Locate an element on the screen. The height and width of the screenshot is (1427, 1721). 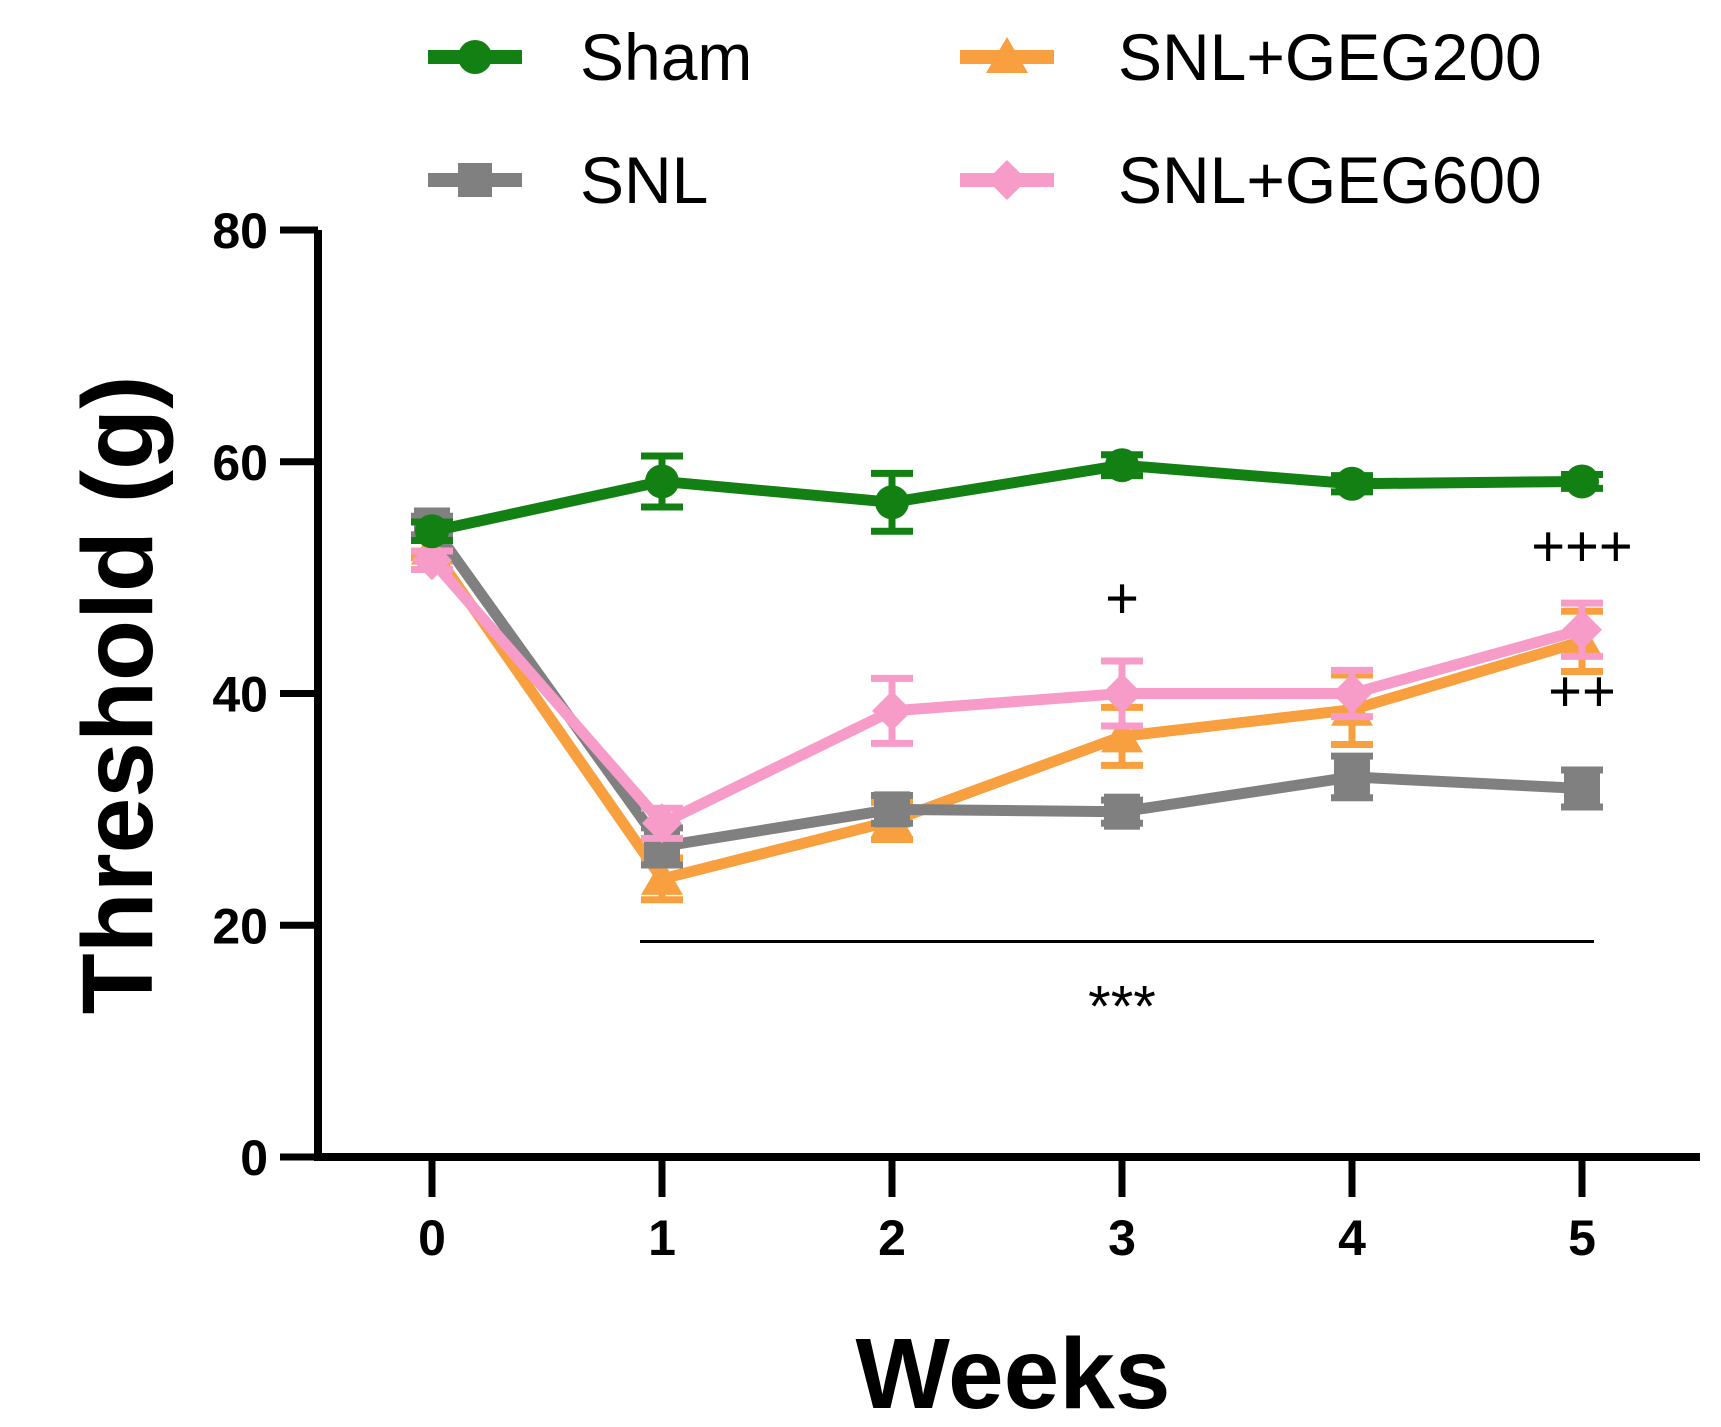
legend-label-snl: SNL is located at coordinates (644, 180).